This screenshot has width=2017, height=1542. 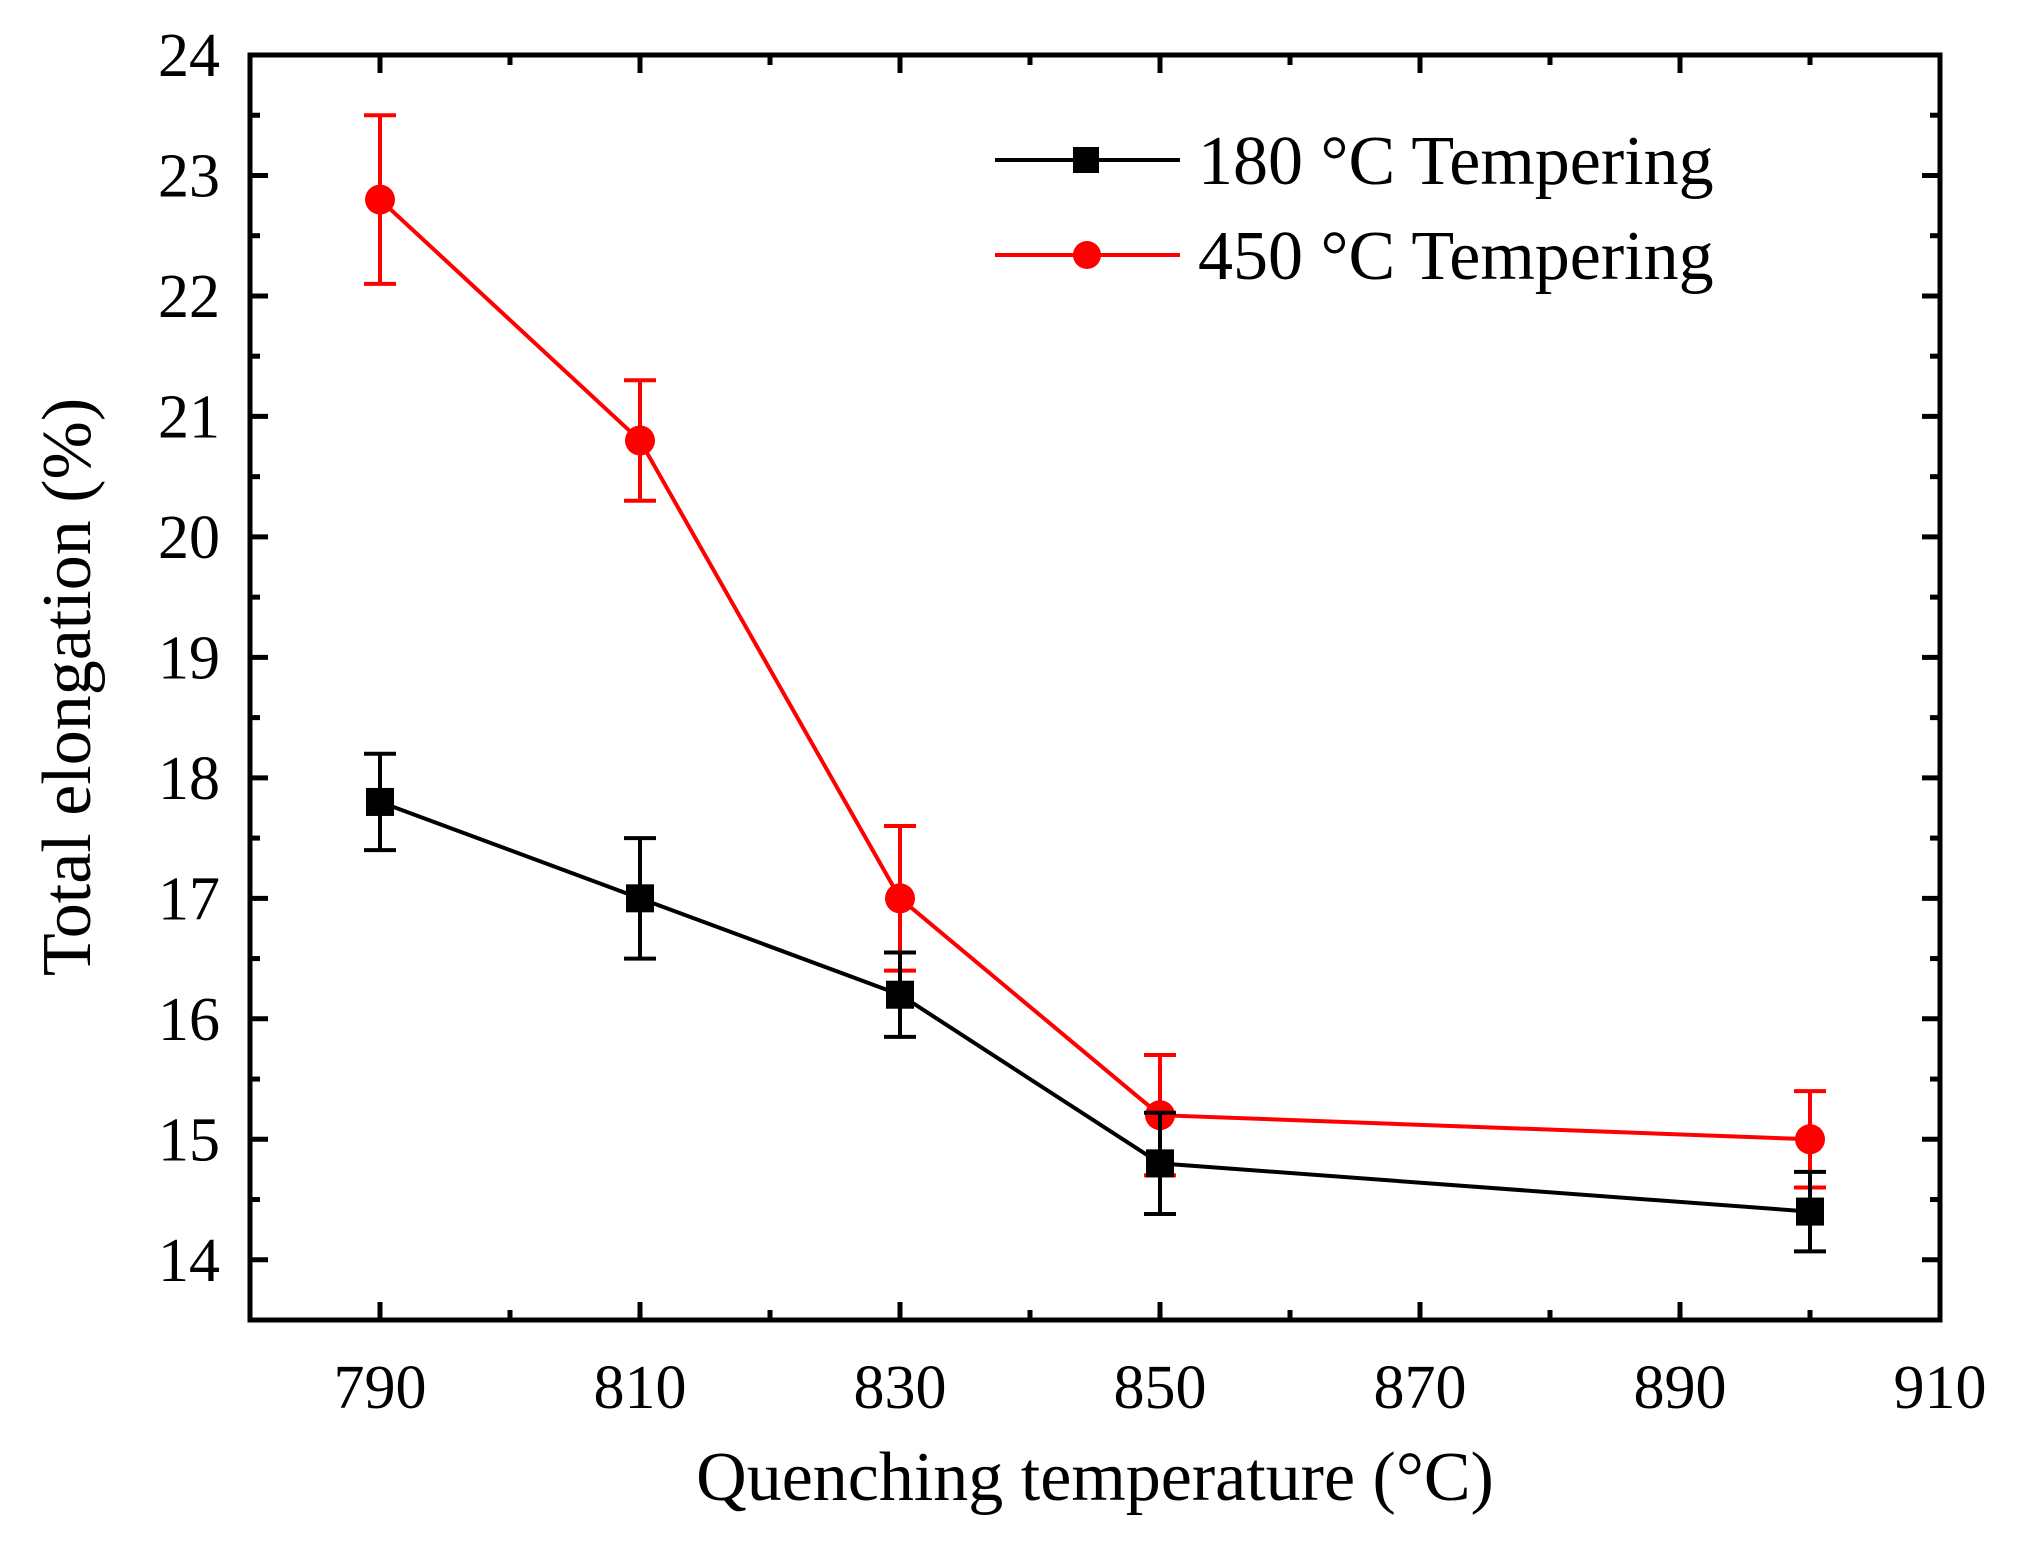 What do you see at coordinates (189, 297) in the screenshot?
I see `y-tick-label: 22` at bounding box center [189, 297].